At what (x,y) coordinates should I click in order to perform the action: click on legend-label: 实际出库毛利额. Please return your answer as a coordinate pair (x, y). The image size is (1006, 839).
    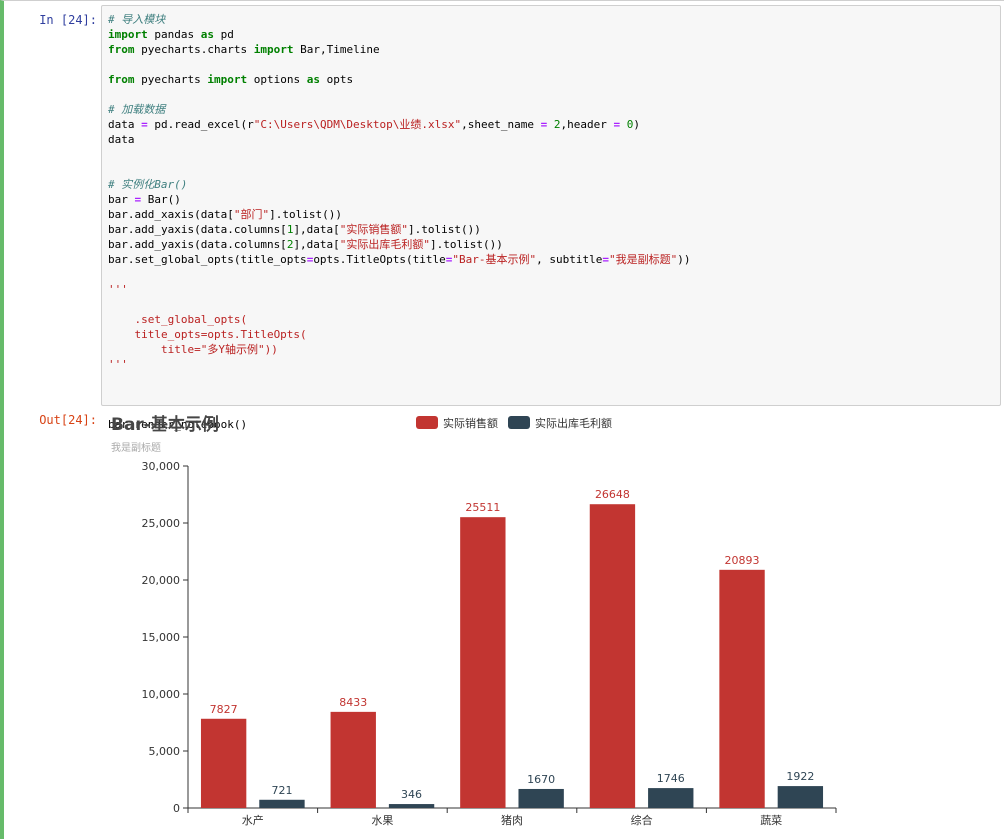
    Looking at the image, I should click on (573, 423).